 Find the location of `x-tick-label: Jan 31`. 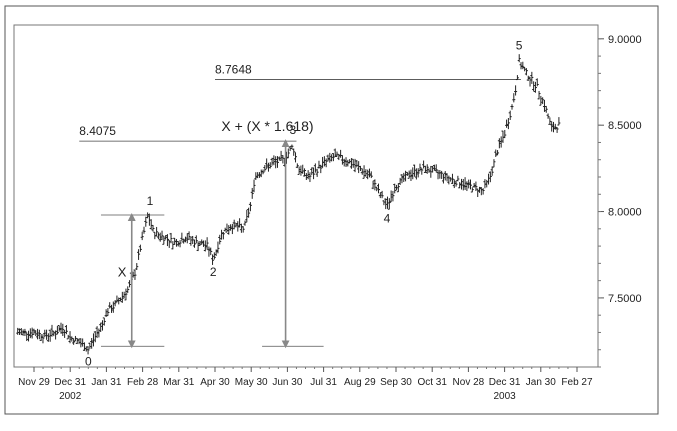

x-tick-label: Jan 31 is located at coordinates (106, 382).